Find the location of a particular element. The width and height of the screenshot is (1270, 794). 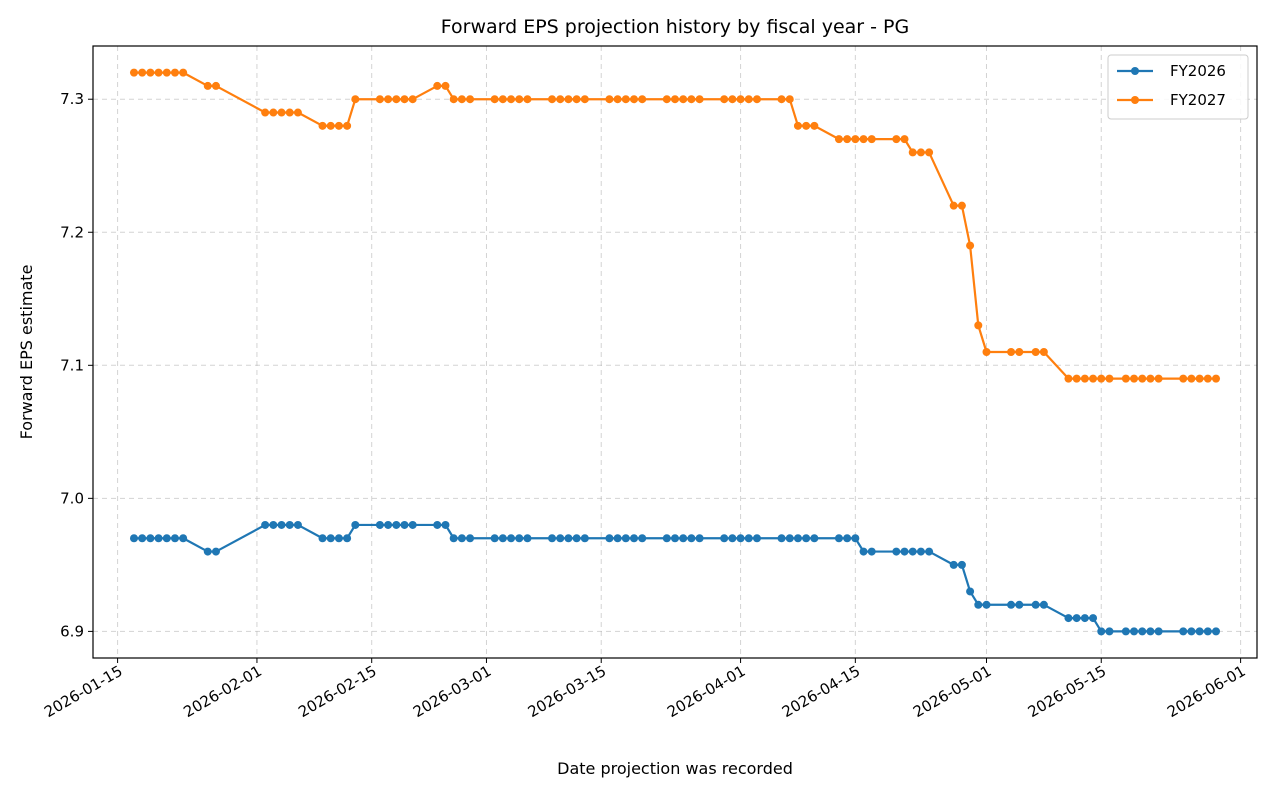

legend-marker-fy2027 is located at coordinates (1135, 100).